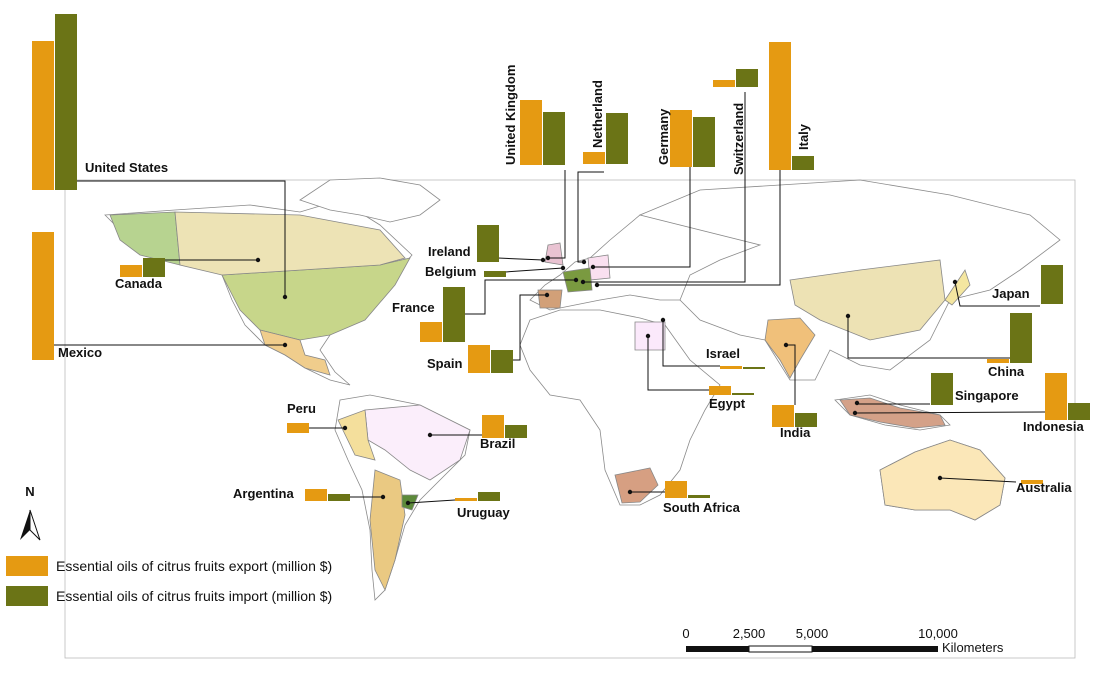 This screenshot has width=1095, height=686. I want to click on scale-label: 2,500, so click(749, 633).